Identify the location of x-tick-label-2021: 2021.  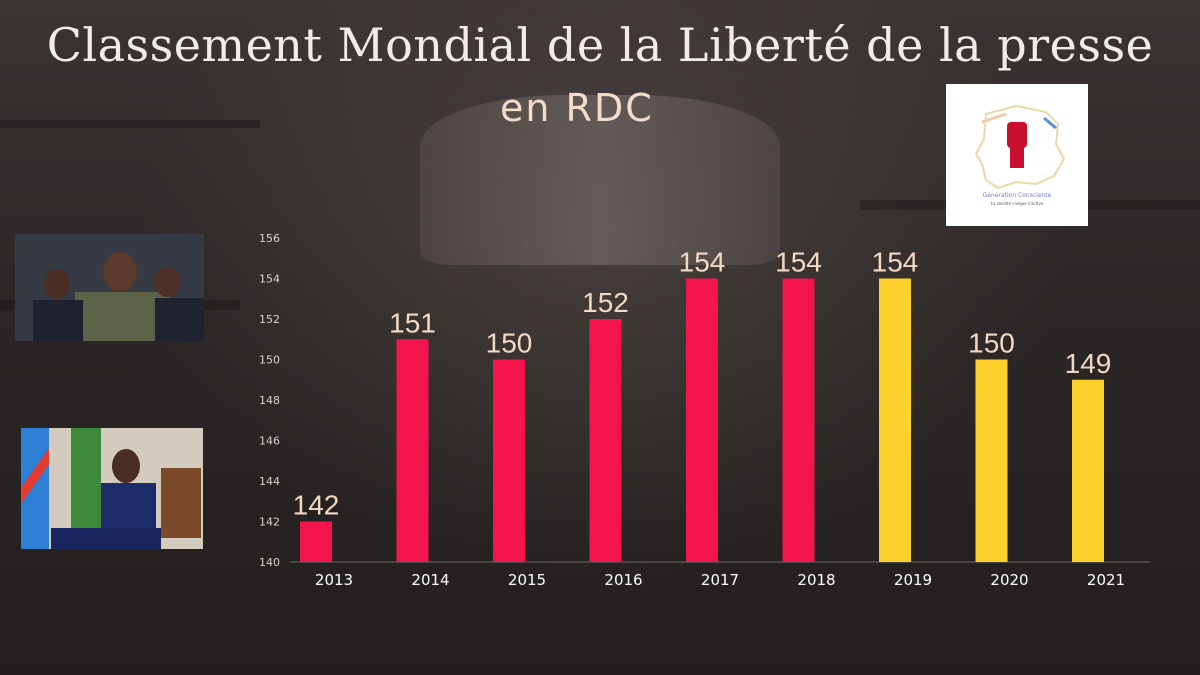
(1106, 580).